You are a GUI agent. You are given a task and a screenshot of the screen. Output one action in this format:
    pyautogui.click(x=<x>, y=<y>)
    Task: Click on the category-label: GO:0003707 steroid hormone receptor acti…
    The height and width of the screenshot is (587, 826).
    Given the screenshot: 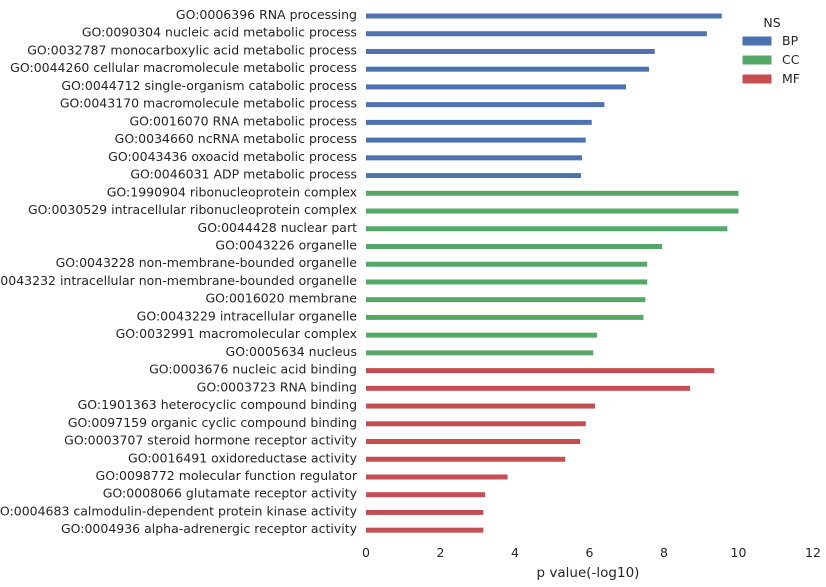 What is the action you would take?
    pyautogui.click(x=210, y=440)
    